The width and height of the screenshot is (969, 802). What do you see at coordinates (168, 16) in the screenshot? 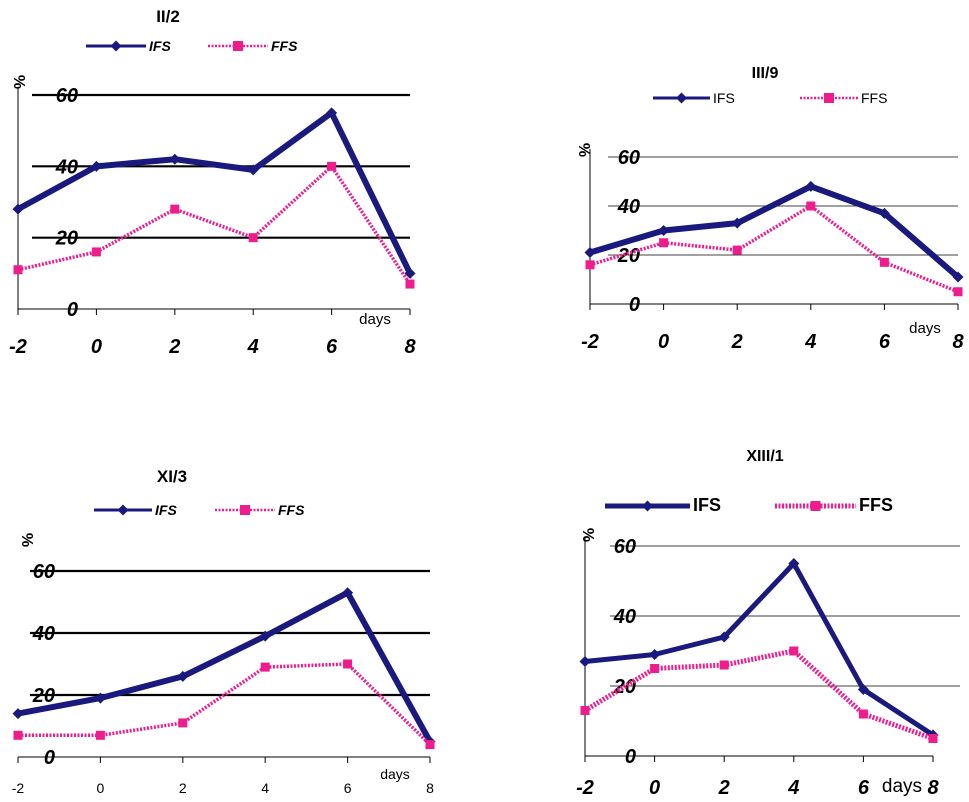
I see `chart-title: II/2` at bounding box center [168, 16].